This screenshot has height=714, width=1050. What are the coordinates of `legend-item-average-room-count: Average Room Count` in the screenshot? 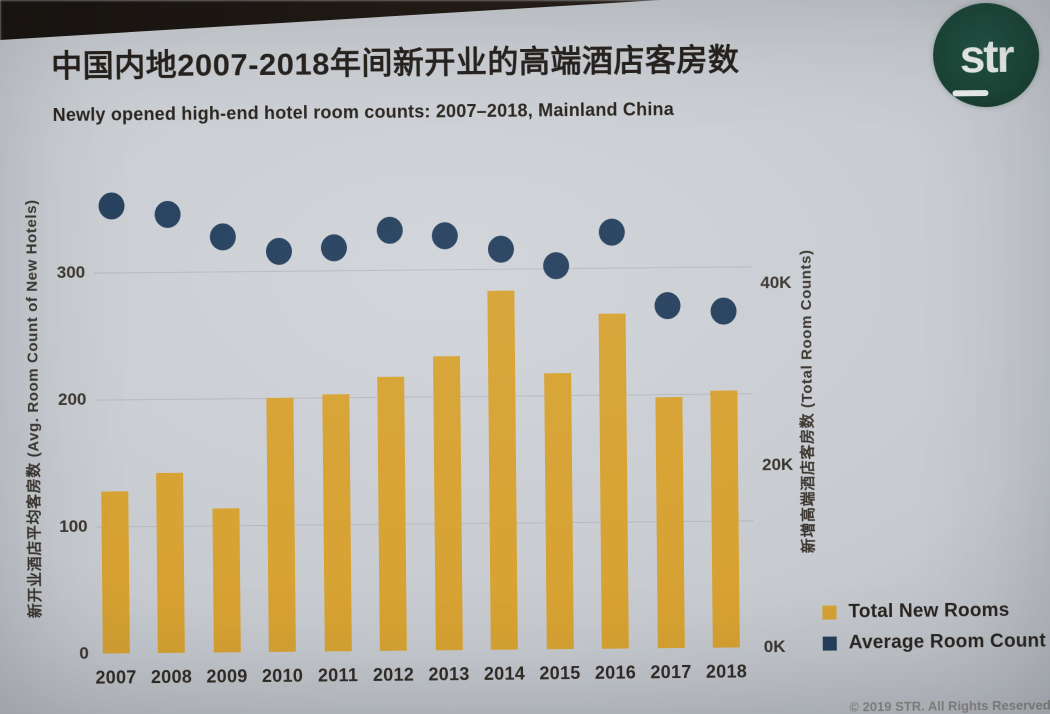 It's located at (934, 643).